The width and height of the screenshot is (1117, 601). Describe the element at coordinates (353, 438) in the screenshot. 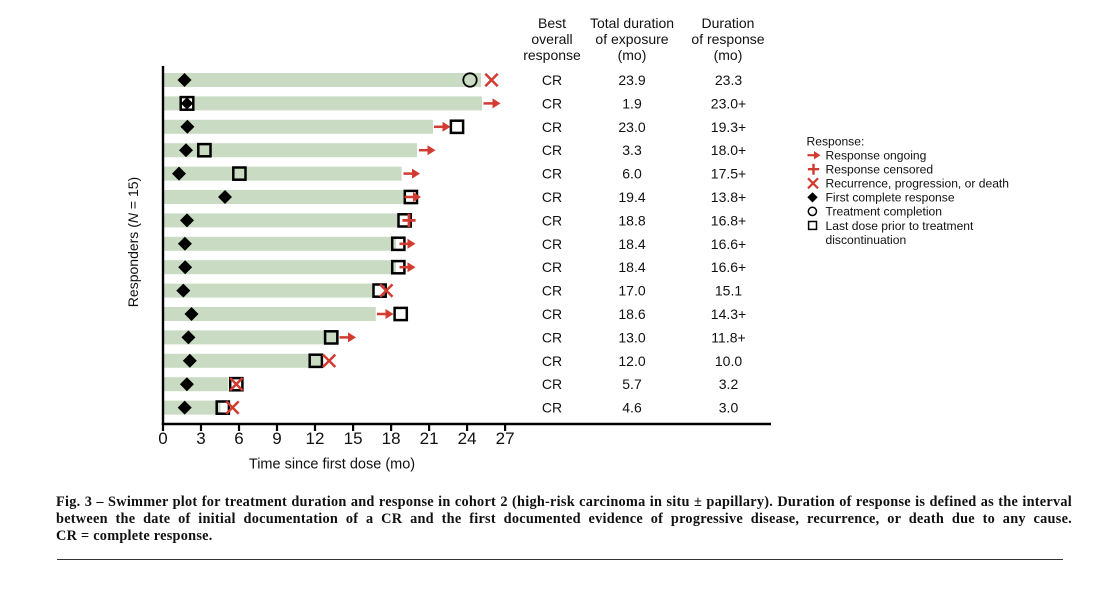

I see `svg-text: 15` at that location.